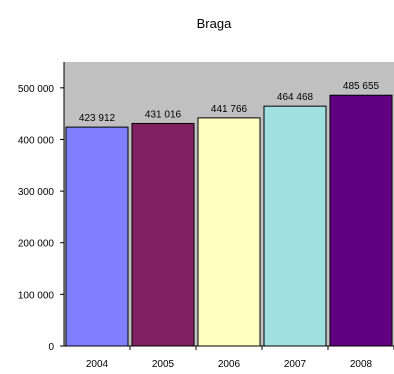 The width and height of the screenshot is (394, 374). Describe the element at coordinates (36, 140) in the screenshot. I see `y-tick-label: 400 000` at that location.